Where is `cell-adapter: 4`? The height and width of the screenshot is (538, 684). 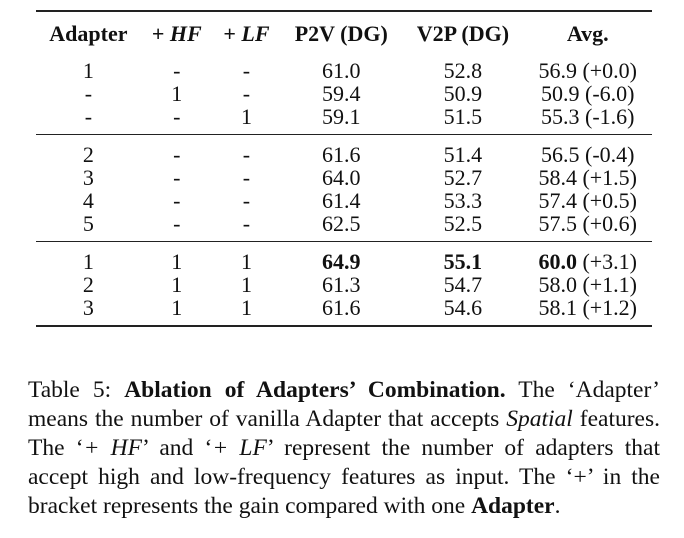 cell-adapter: 4 is located at coordinates (88, 200).